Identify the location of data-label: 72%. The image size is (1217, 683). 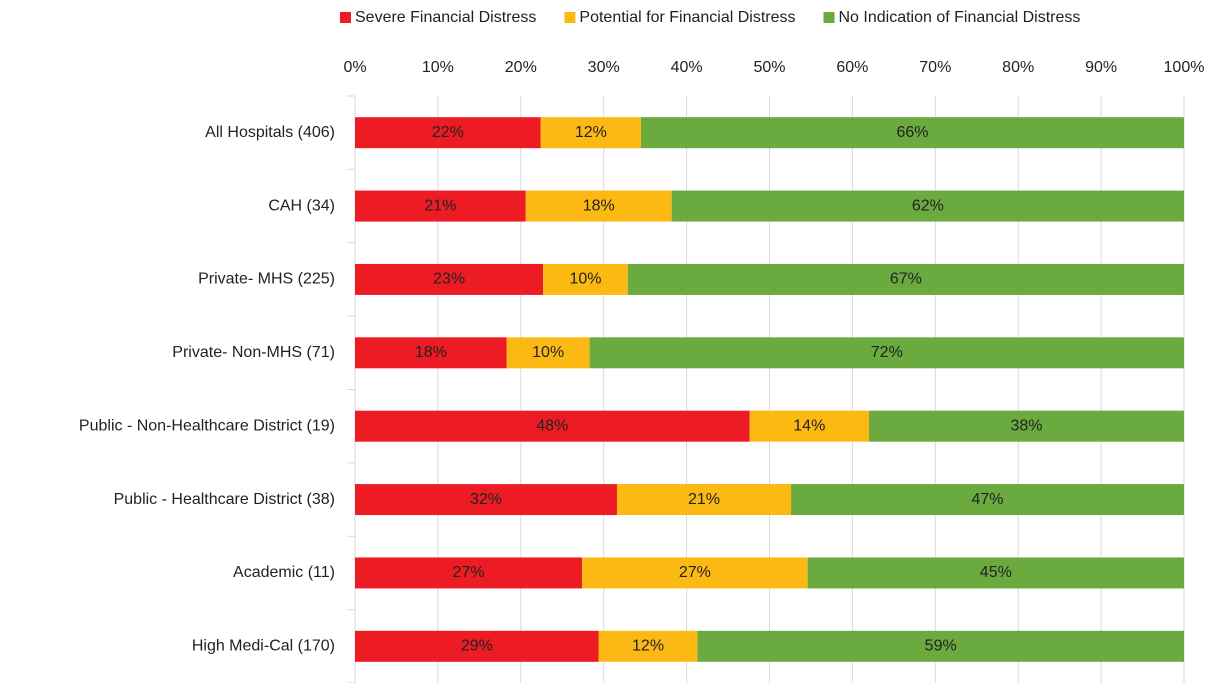
(887, 352).